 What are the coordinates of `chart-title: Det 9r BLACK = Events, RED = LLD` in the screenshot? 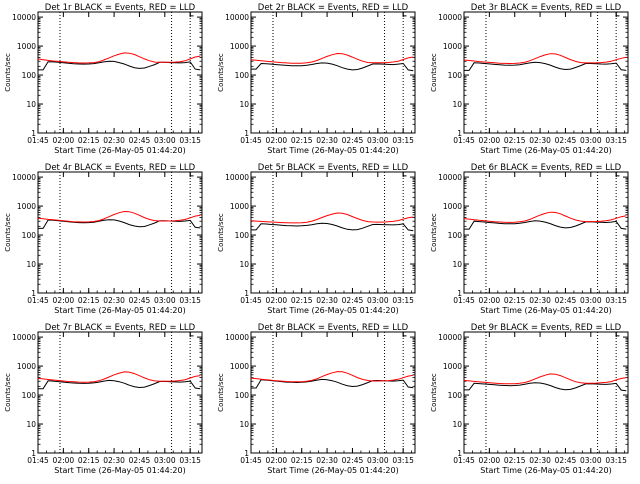 It's located at (546, 328).